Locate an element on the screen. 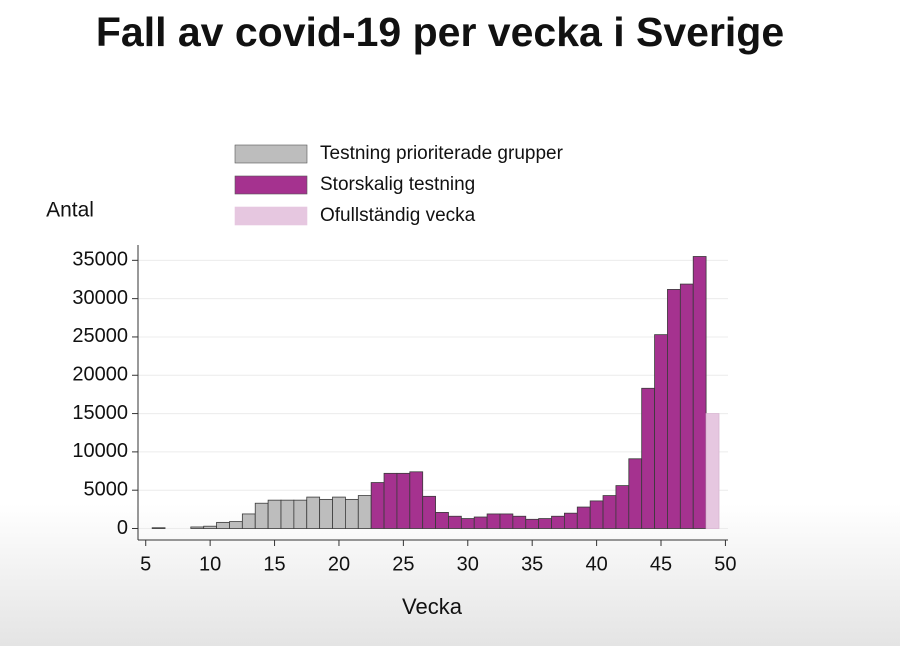 Image resolution: width=900 pixels, height=646 pixels. y-tick-label: 0 is located at coordinates (122, 528).